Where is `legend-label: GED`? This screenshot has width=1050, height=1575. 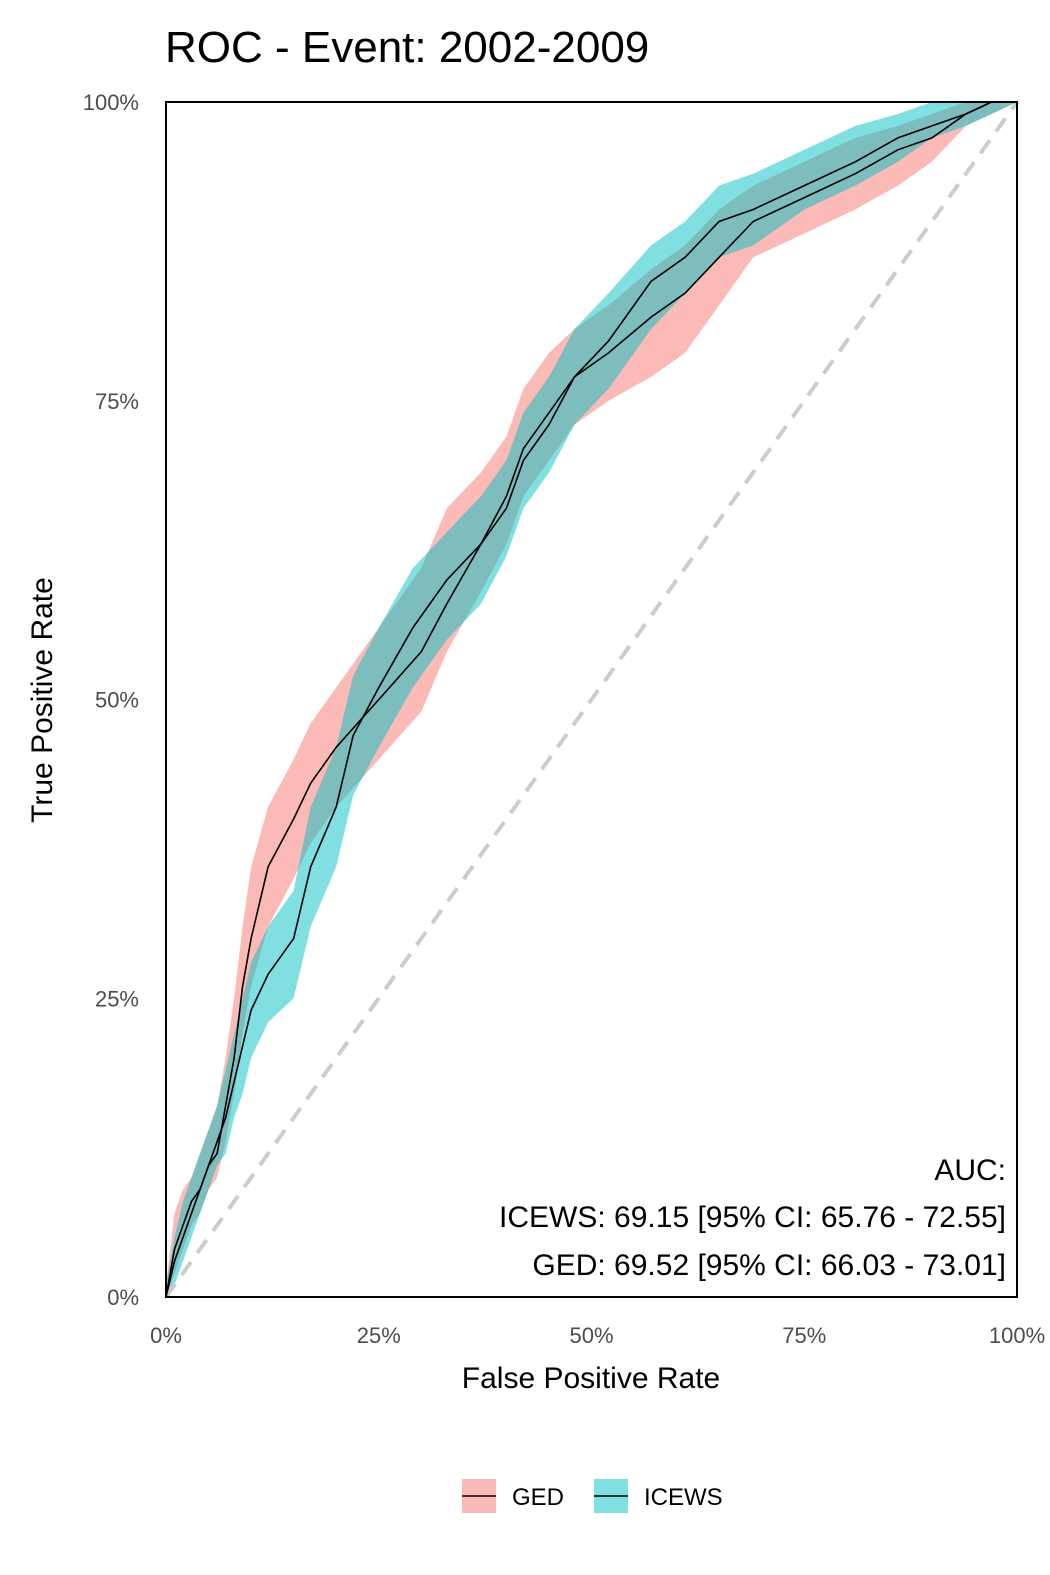
legend-label: GED is located at coordinates (538, 1497).